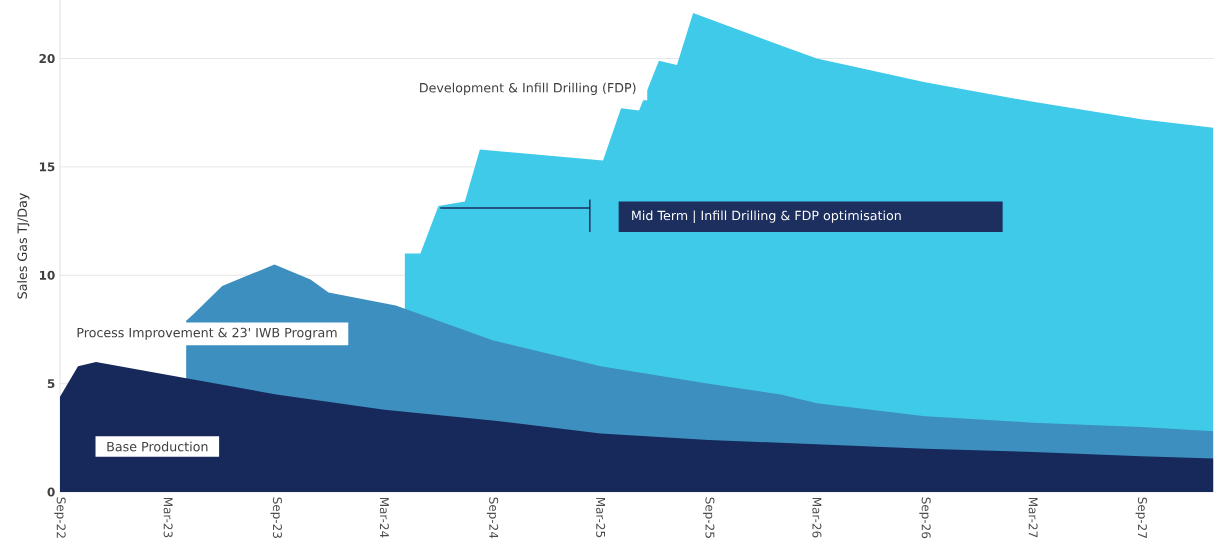  What do you see at coordinates (157, 446) in the screenshot?
I see `series-label: Base Production` at bounding box center [157, 446].